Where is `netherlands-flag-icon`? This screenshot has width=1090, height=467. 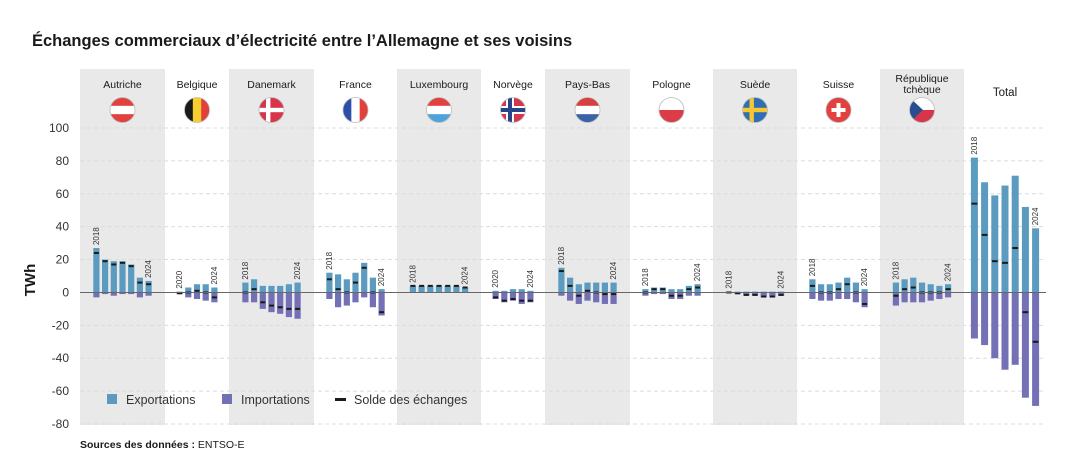 netherlands-flag-icon is located at coordinates (587, 110).